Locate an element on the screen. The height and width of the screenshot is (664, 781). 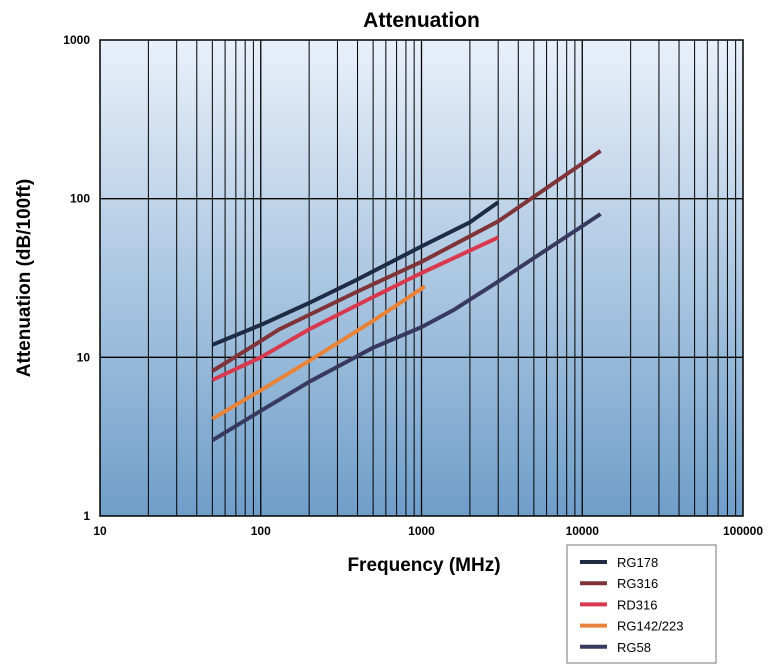
x-tick-label: 1000 is located at coordinates (421, 531).